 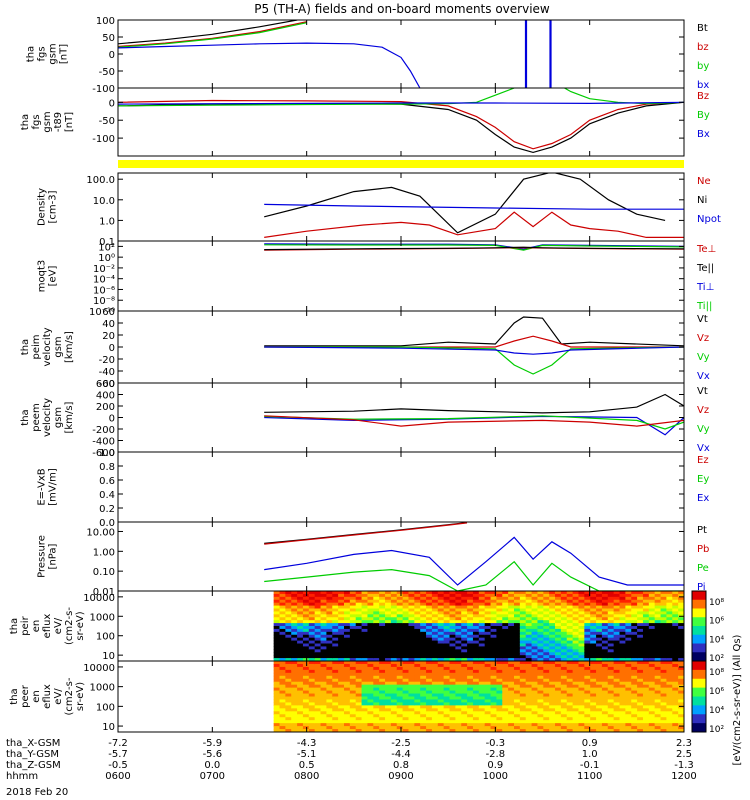 What do you see at coordinates (702, 391) in the screenshot?
I see `legend-vt: Vt` at bounding box center [702, 391].